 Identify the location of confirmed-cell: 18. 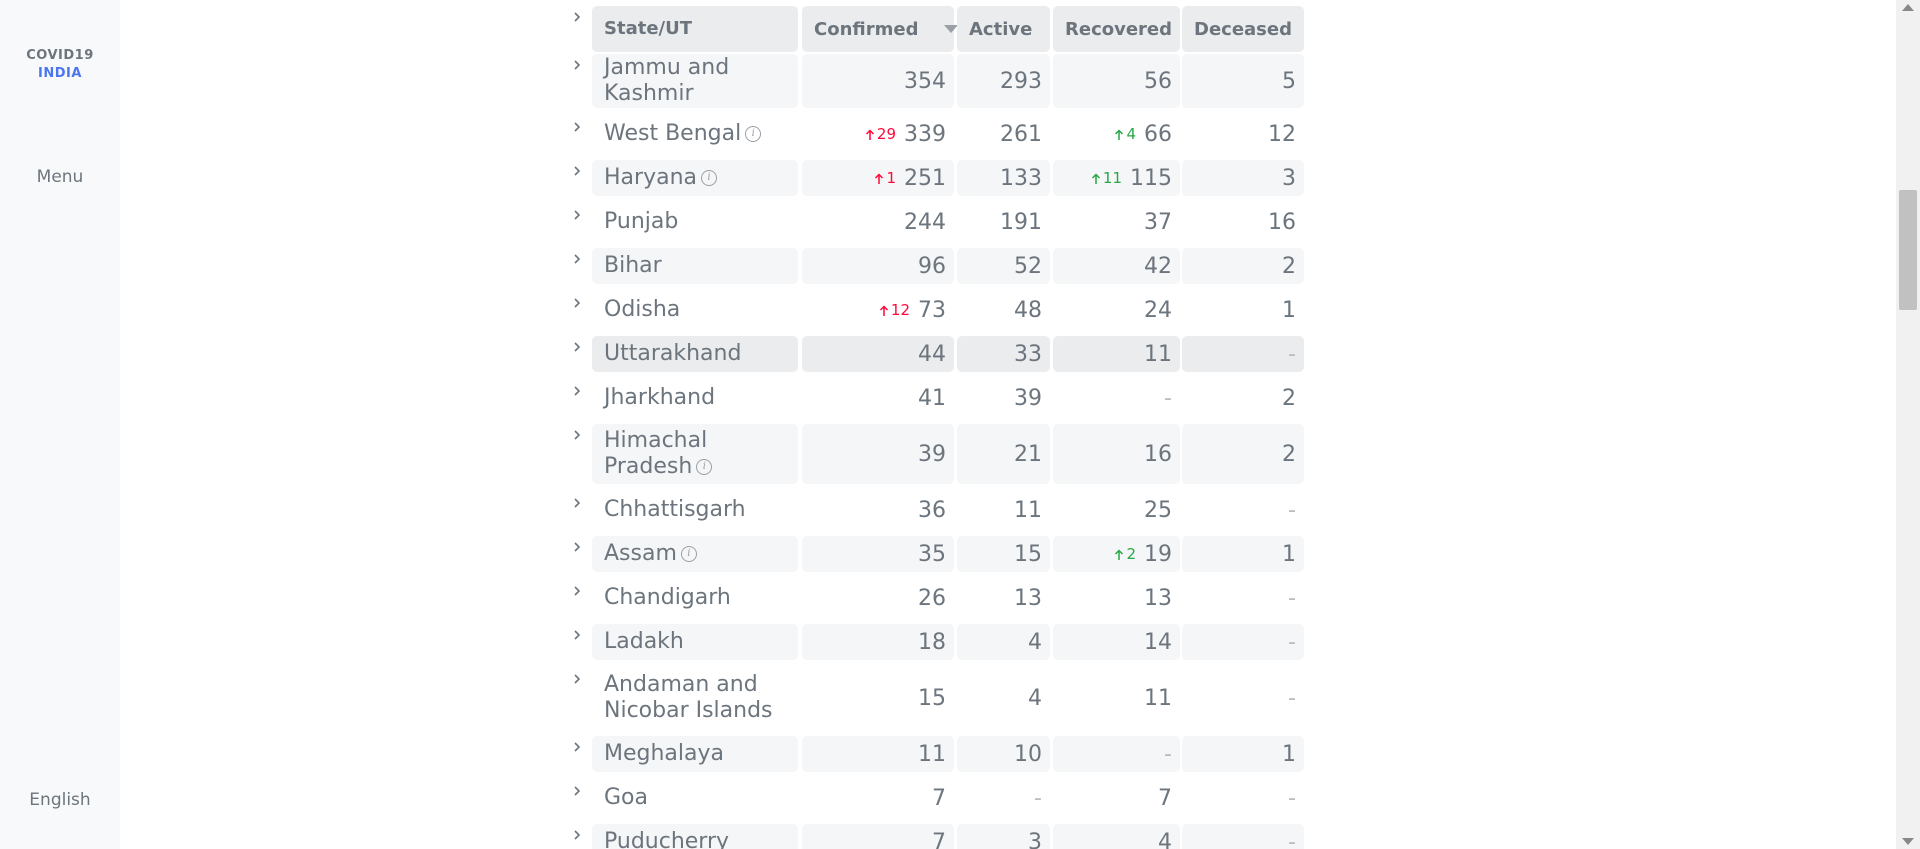
(878, 642).